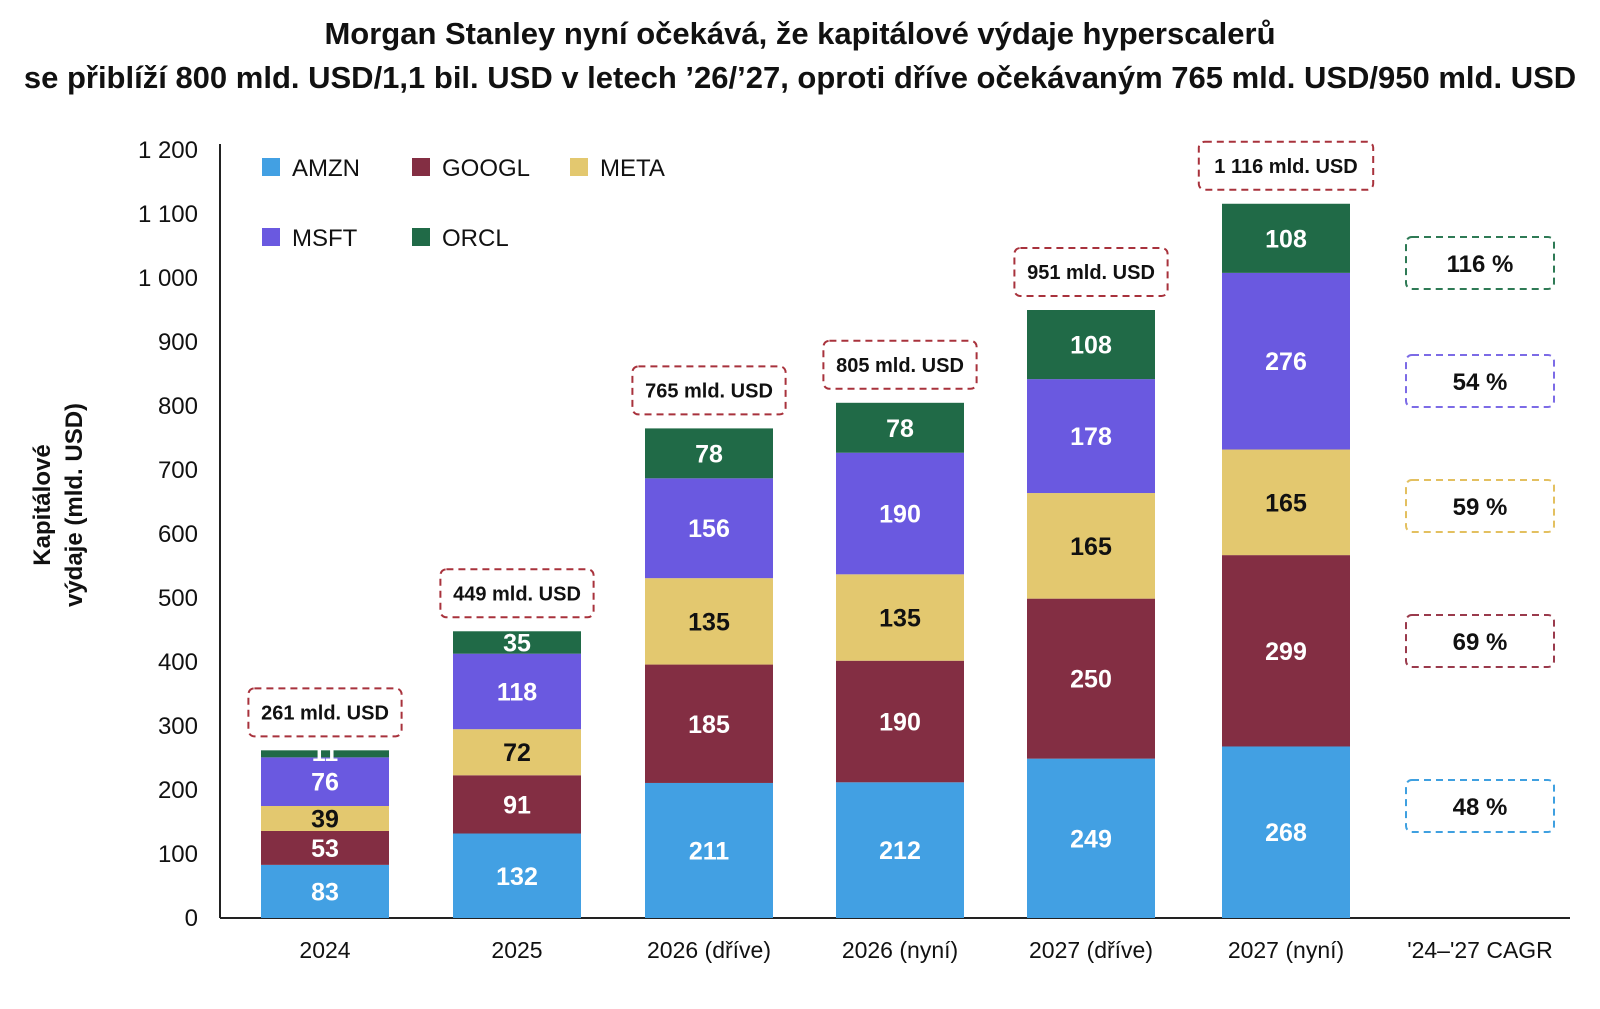  I want to click on y-tick-label: 800, so click(178, 406).